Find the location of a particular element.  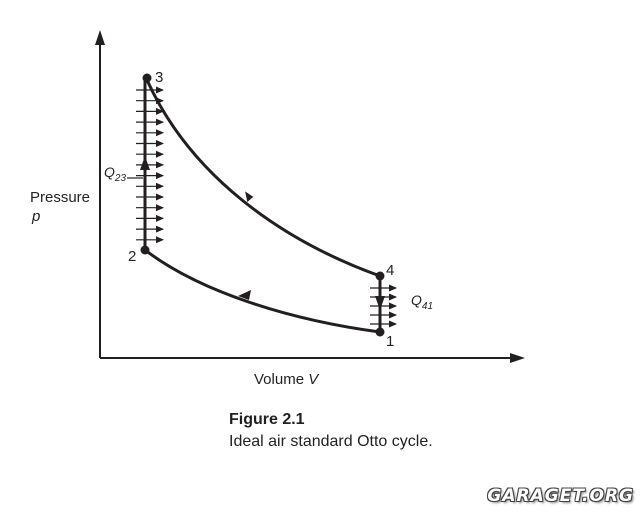

y-axis-symbol: p is located at coordinates (35, 216).